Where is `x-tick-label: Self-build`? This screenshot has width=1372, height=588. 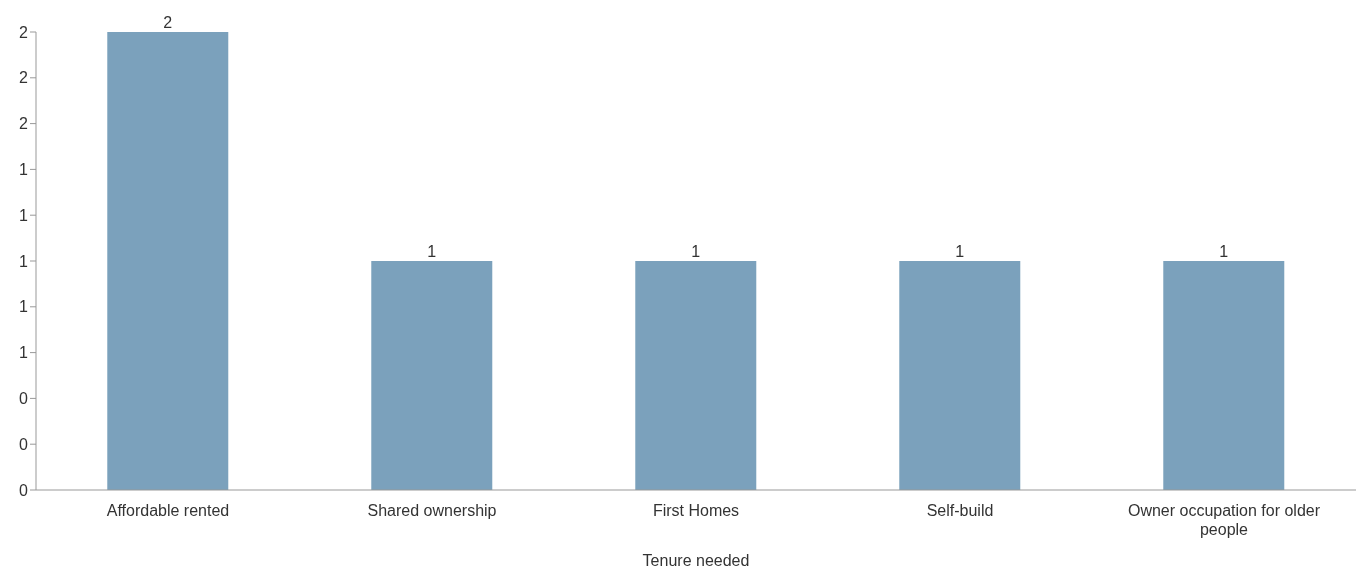
x-tick-label: Self-build is located at coordinates (960, 510).